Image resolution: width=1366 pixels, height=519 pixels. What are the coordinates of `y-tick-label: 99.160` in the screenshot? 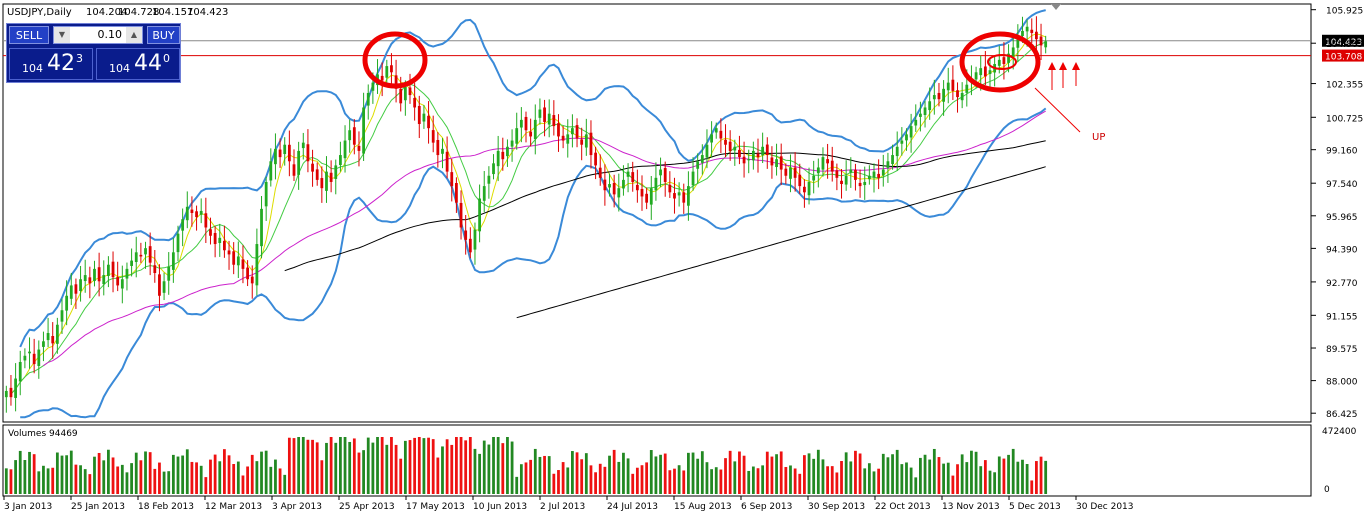 It's located at (1342, 152).